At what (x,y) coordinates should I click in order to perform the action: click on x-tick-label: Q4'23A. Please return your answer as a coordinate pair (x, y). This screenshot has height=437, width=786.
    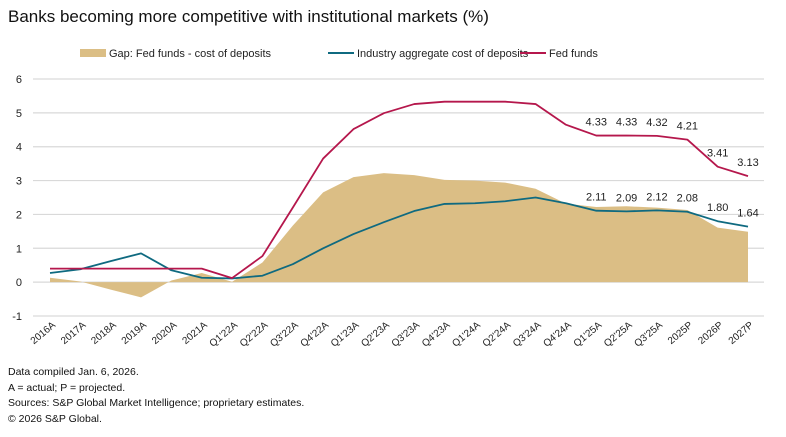
    Looking at the image, I should click on (436, 335).